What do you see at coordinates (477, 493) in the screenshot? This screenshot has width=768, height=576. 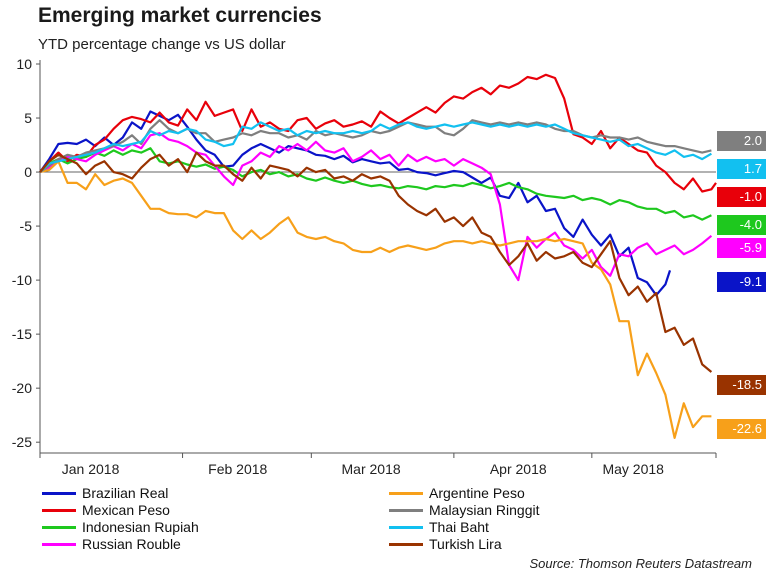 I see `legend-label: Argentine Peso` at bounding box center [477, 493].